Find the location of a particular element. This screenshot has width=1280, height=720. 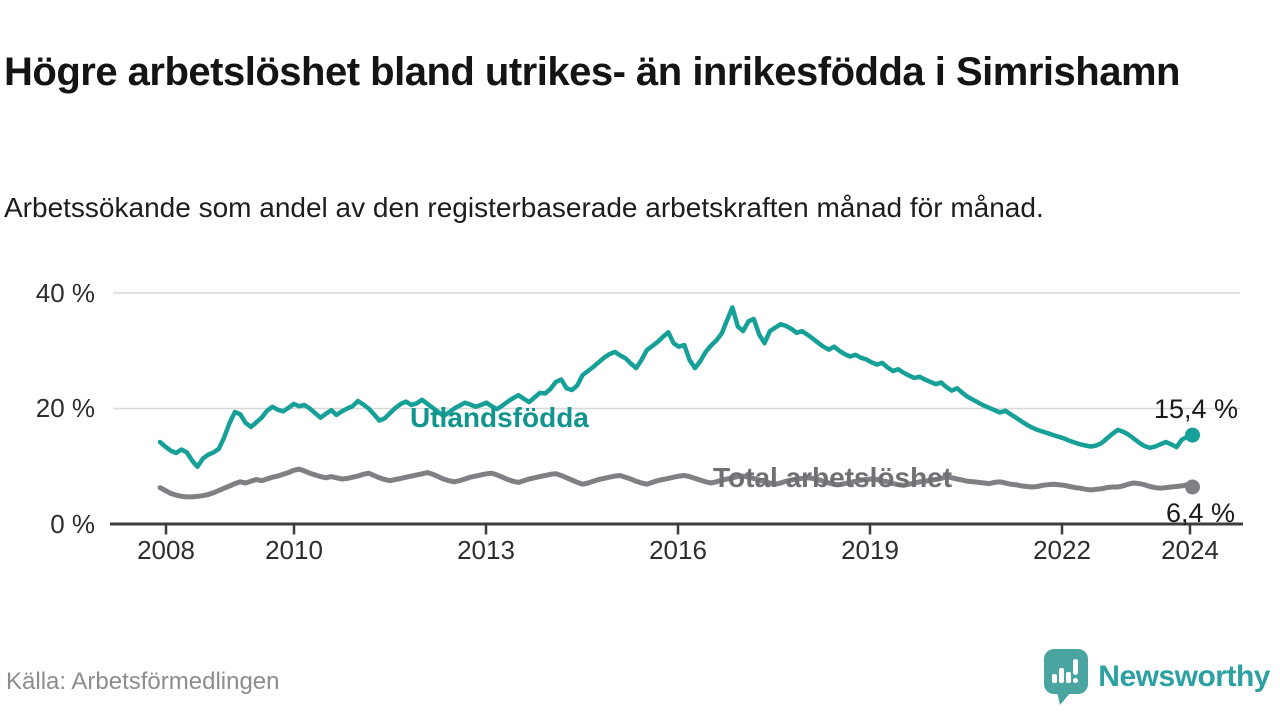

series-label-total-arbetsloshet: Total arbetslöshet is located at coordinates (833, 477).